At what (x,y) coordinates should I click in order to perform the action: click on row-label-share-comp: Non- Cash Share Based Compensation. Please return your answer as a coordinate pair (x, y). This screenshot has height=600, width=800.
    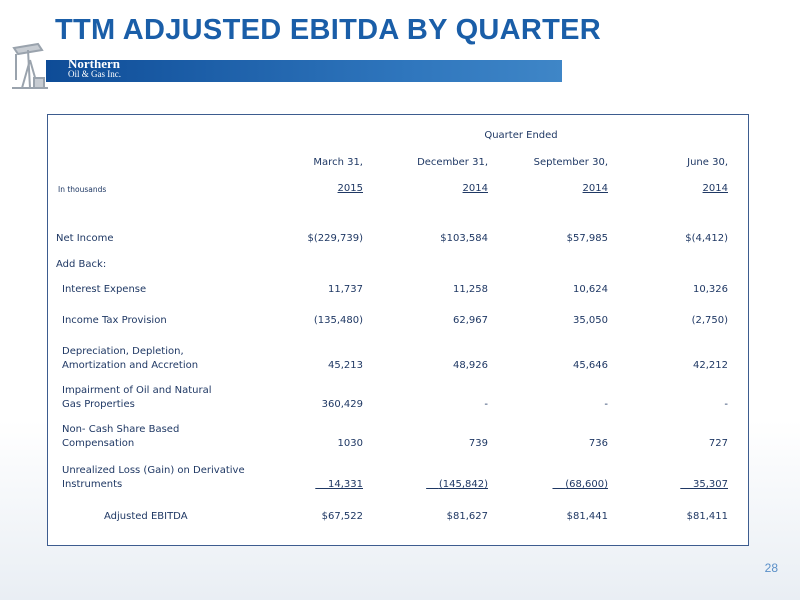
    Looking at the image, I should click on (120, 437).